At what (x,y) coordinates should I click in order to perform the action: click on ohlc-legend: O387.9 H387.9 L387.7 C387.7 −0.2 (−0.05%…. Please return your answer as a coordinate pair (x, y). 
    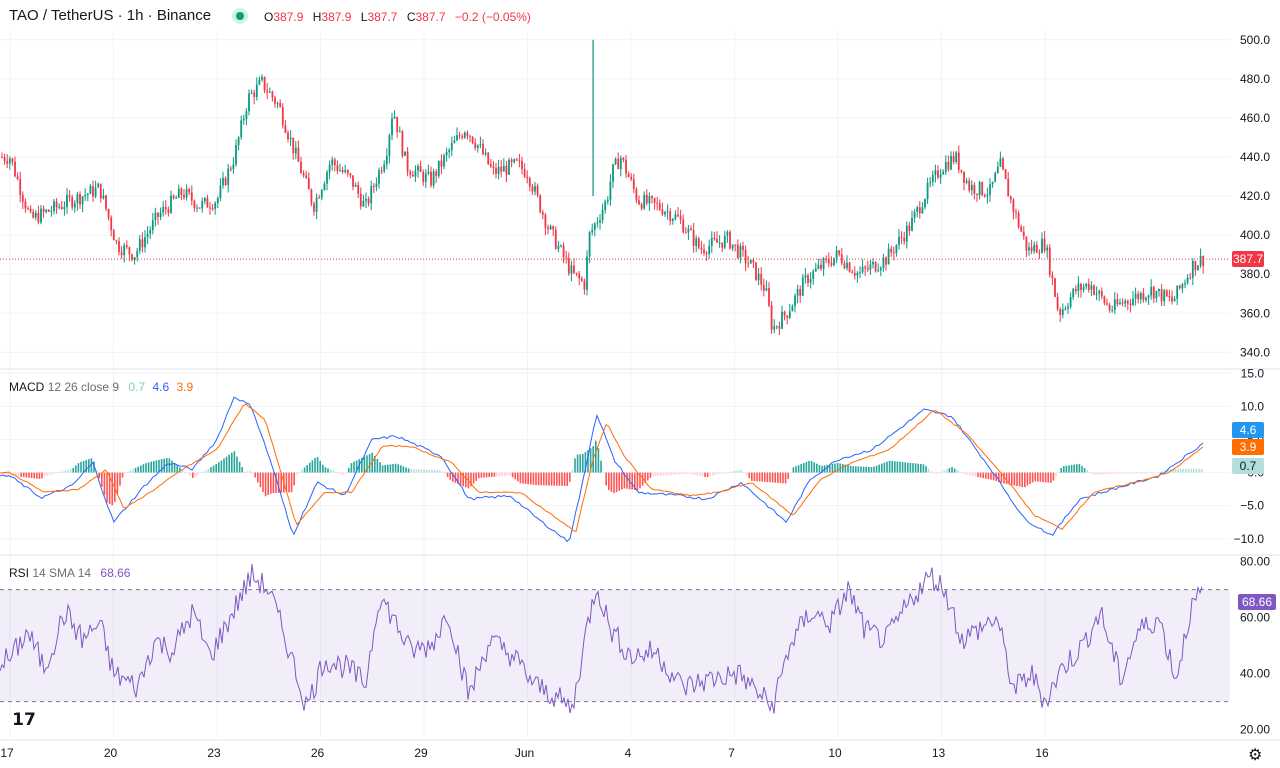
    Looking at the image, I should click on (400, 17).